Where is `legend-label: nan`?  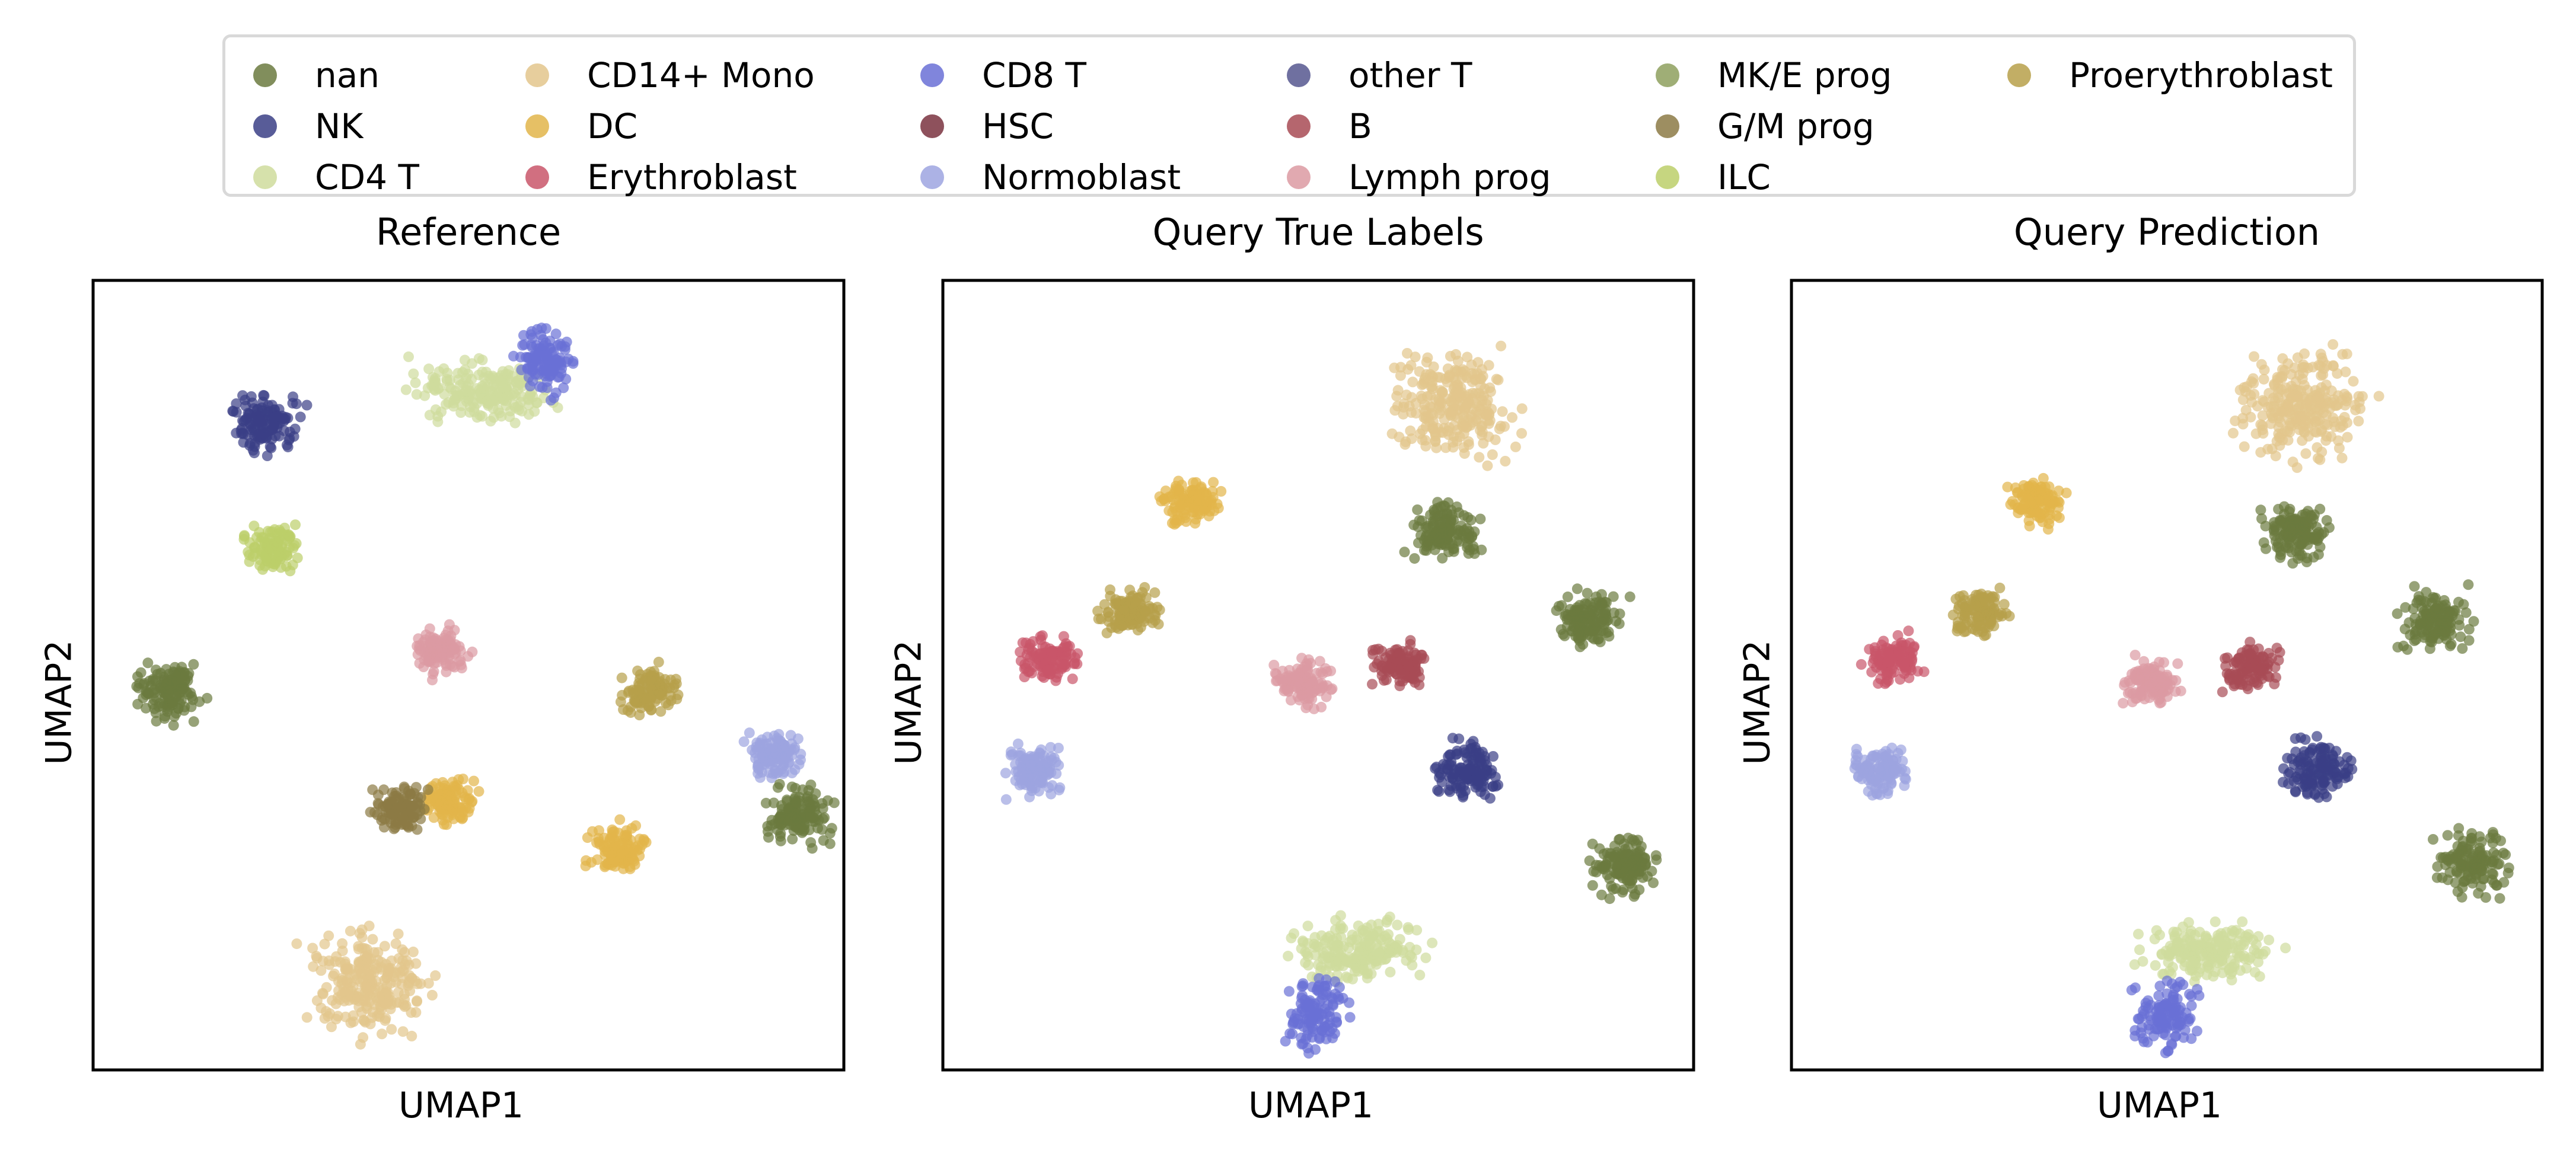
legend-label: nan is located at coordinates (347, 75).